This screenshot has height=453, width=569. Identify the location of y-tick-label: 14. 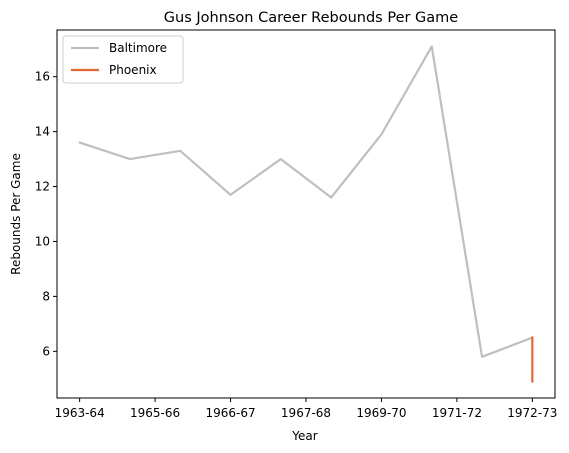
(42, 132).